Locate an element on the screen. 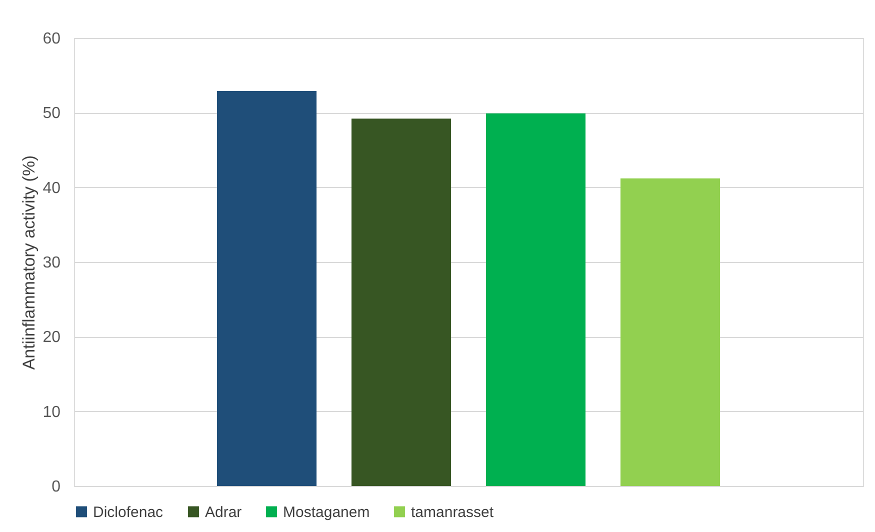  y-tick-label: 40 is located at coordinates (51, 188).